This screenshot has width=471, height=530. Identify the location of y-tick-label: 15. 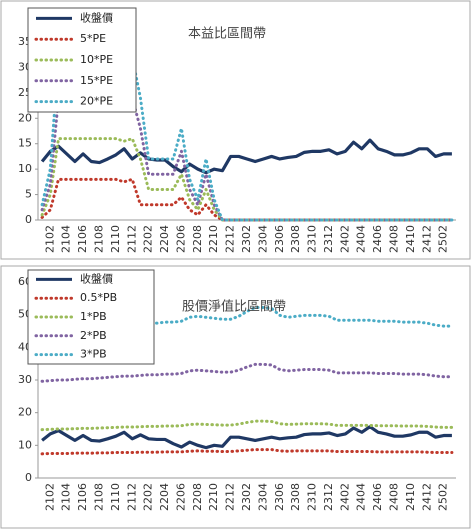
(25, 143).